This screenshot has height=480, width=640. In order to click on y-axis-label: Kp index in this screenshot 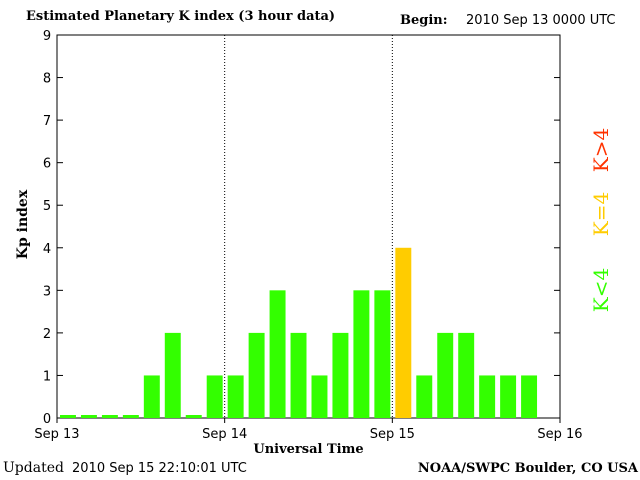, I will do `click(23, 224)`.